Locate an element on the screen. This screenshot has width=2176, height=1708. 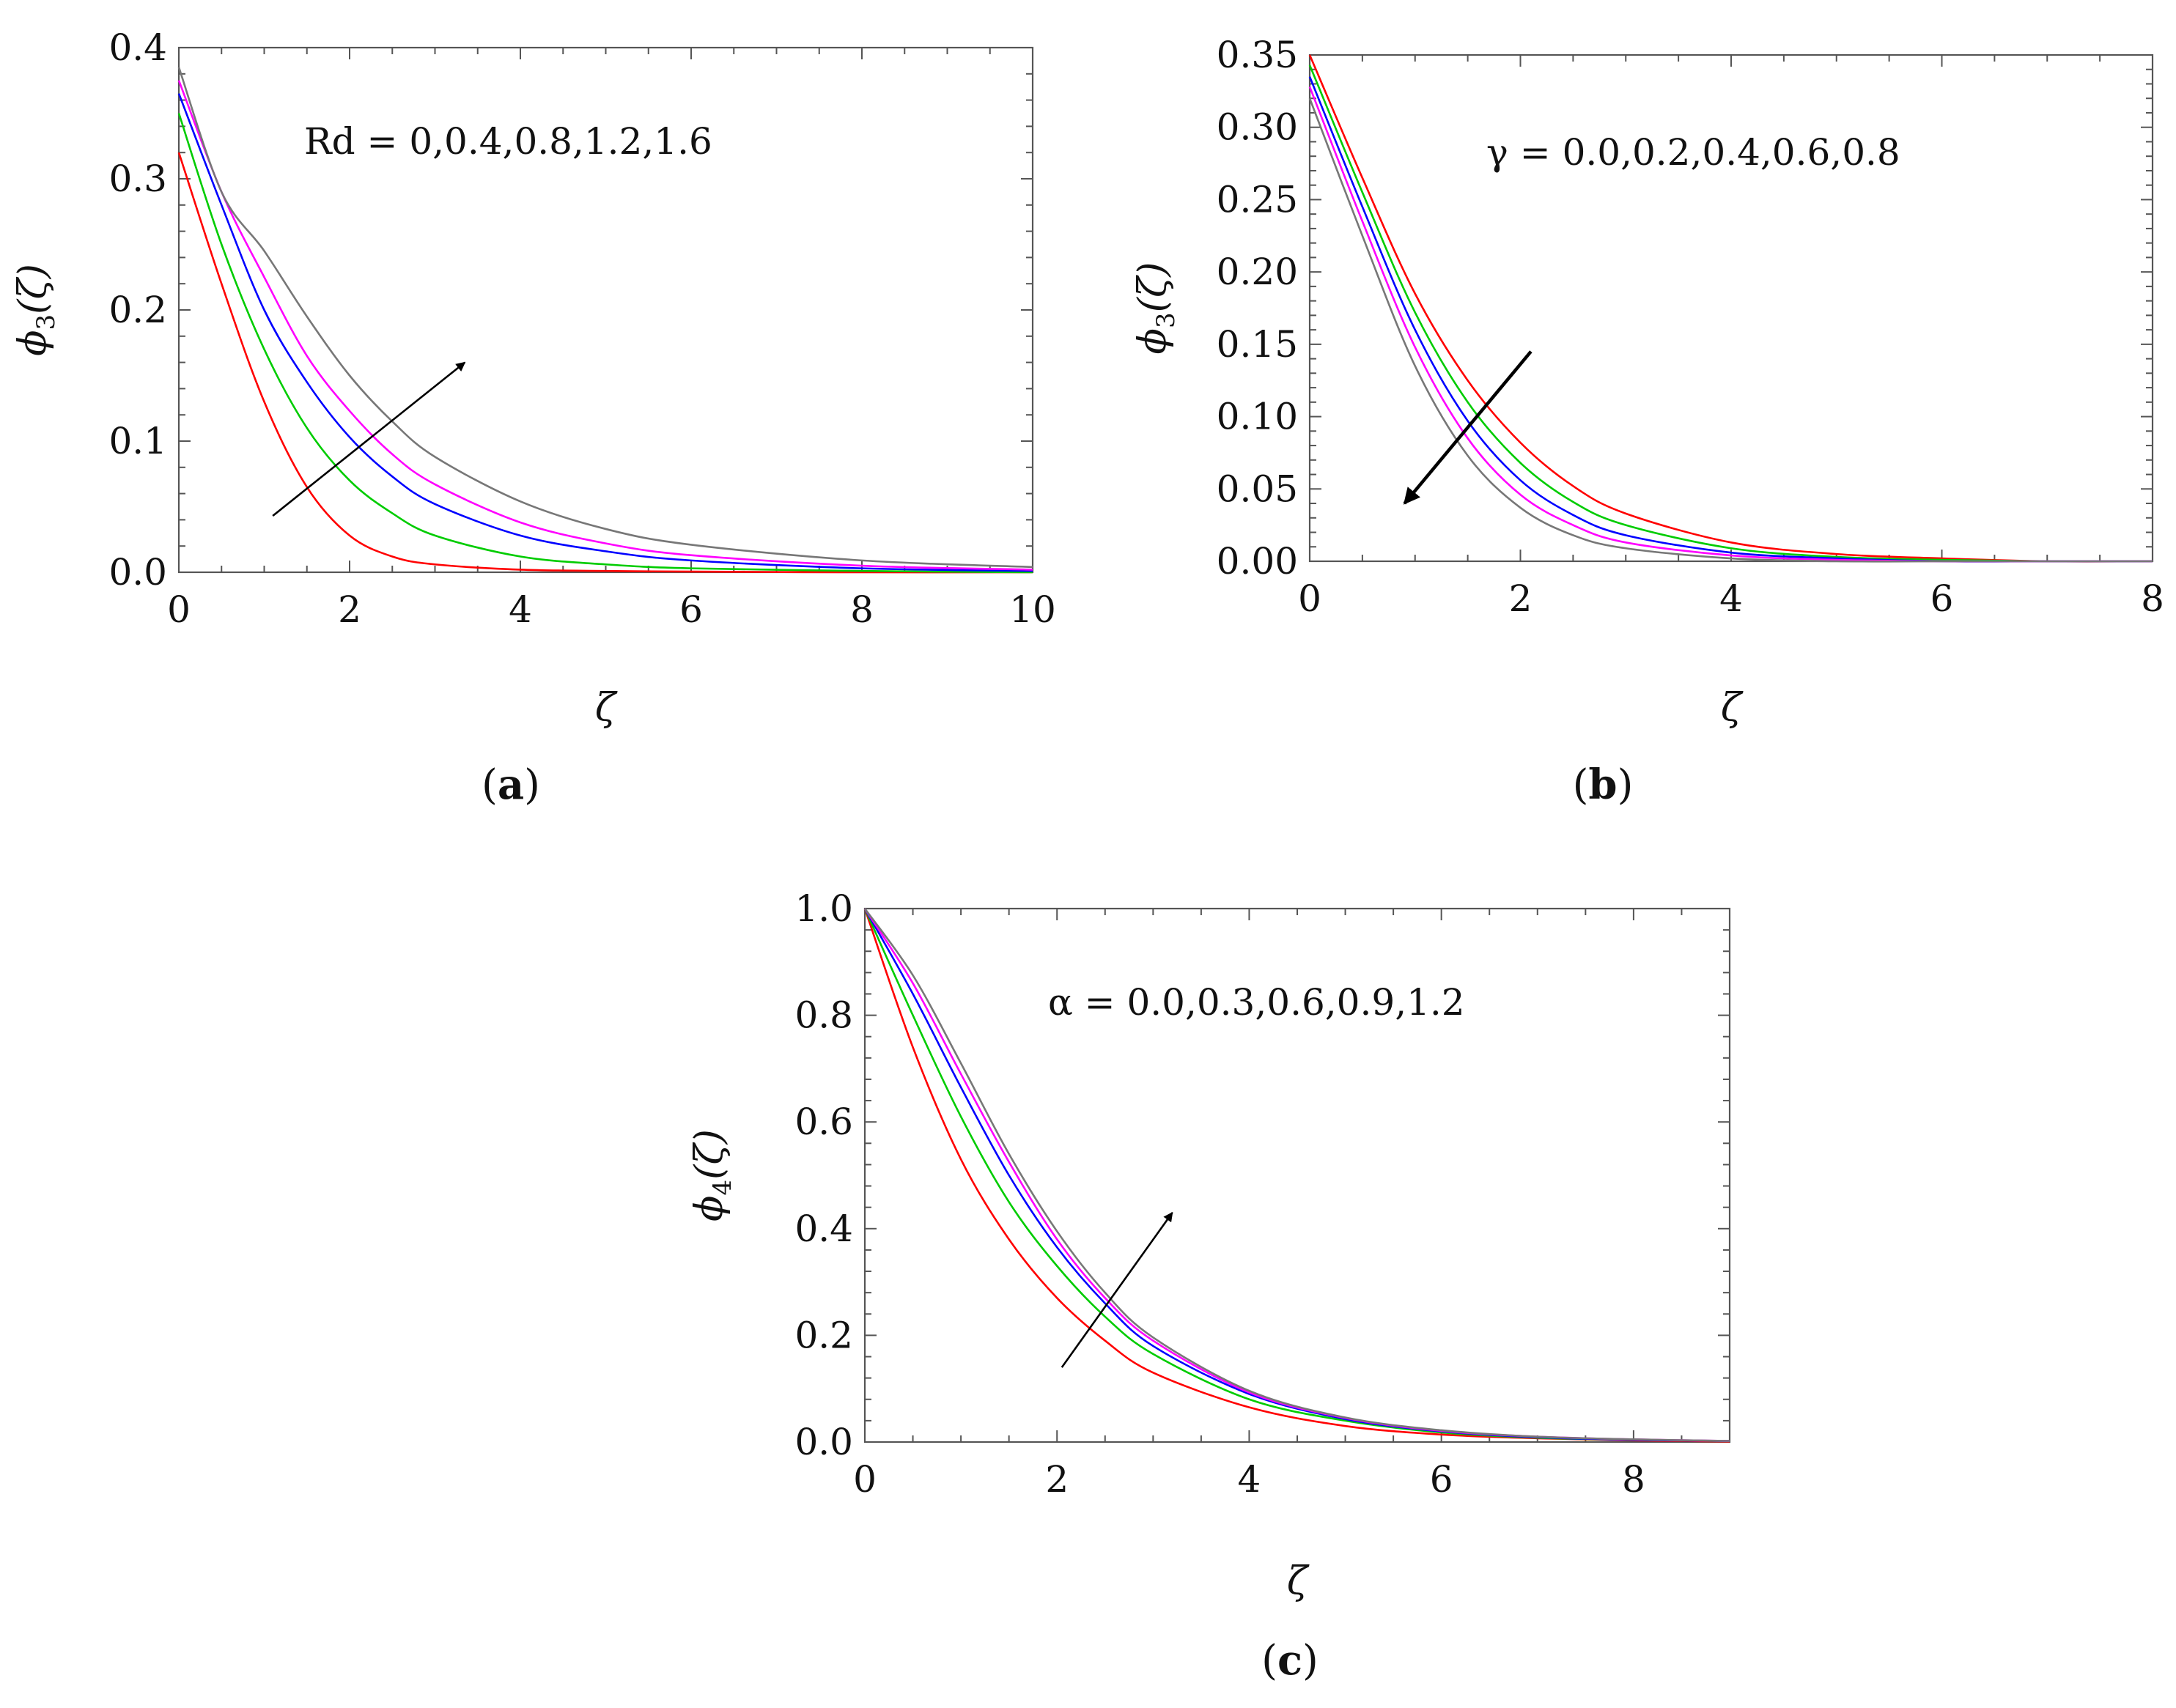
y-tick-label: 0.1 is located at coordinates (137, 441).